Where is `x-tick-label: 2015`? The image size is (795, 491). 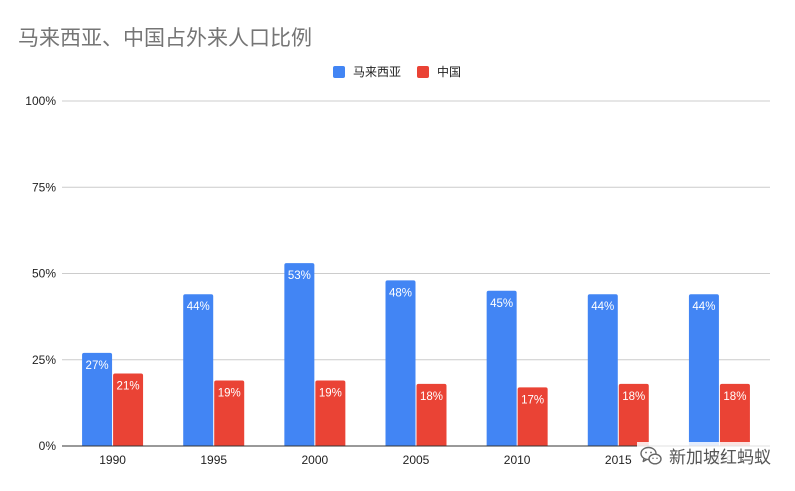
x-tick-label: 2015 is located at coordinates (618, 460).